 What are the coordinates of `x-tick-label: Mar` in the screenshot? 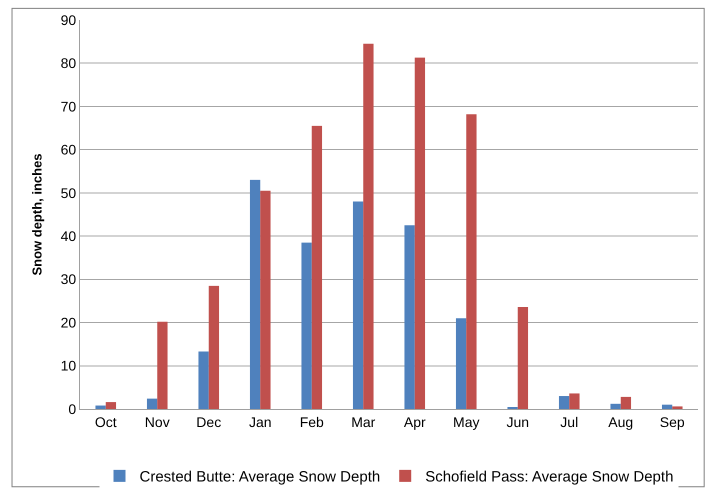 It's located at (363, 422).